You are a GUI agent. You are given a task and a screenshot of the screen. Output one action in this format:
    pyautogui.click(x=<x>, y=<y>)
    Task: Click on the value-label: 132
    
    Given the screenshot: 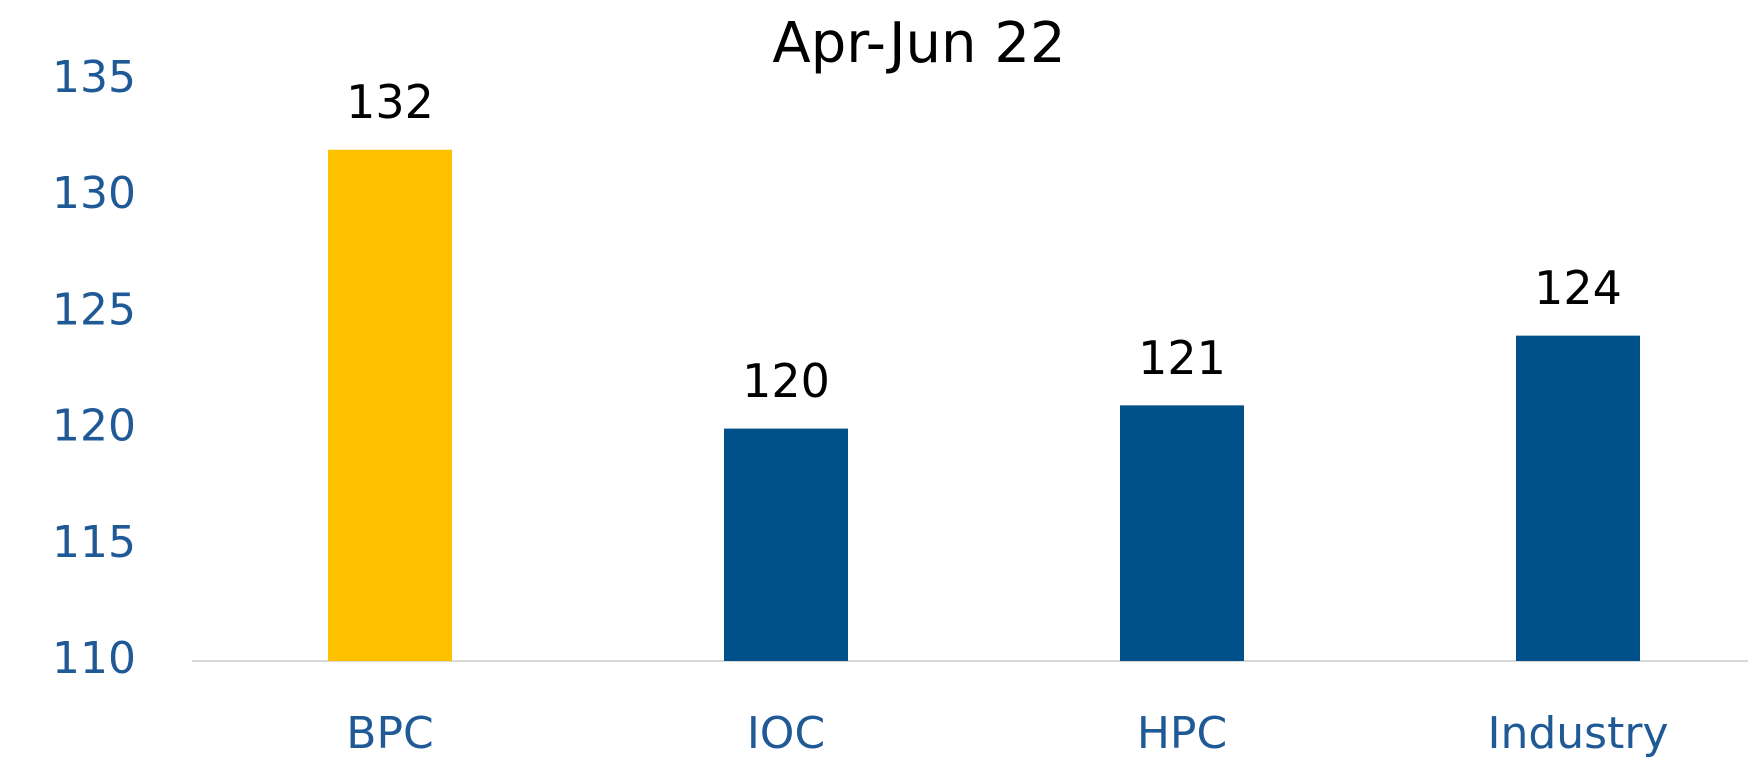 What is the action you would take?
    pyautogui.click(x=390, y=102)
    